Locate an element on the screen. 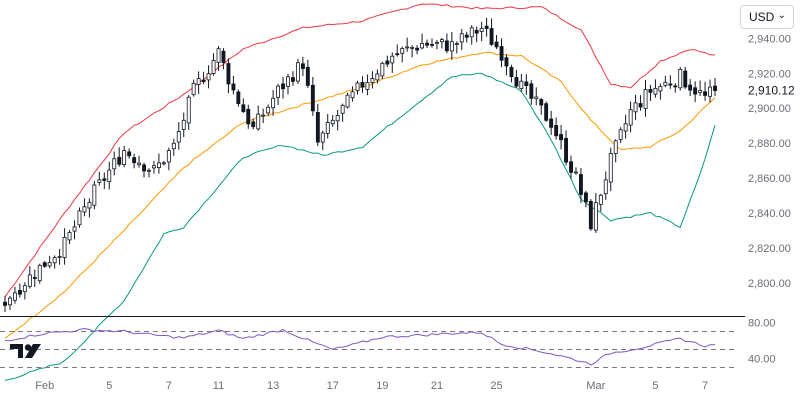 The height and width of the screenshot is (400, 800). x-tick-label: 25 is located at coordinates (496, 386).